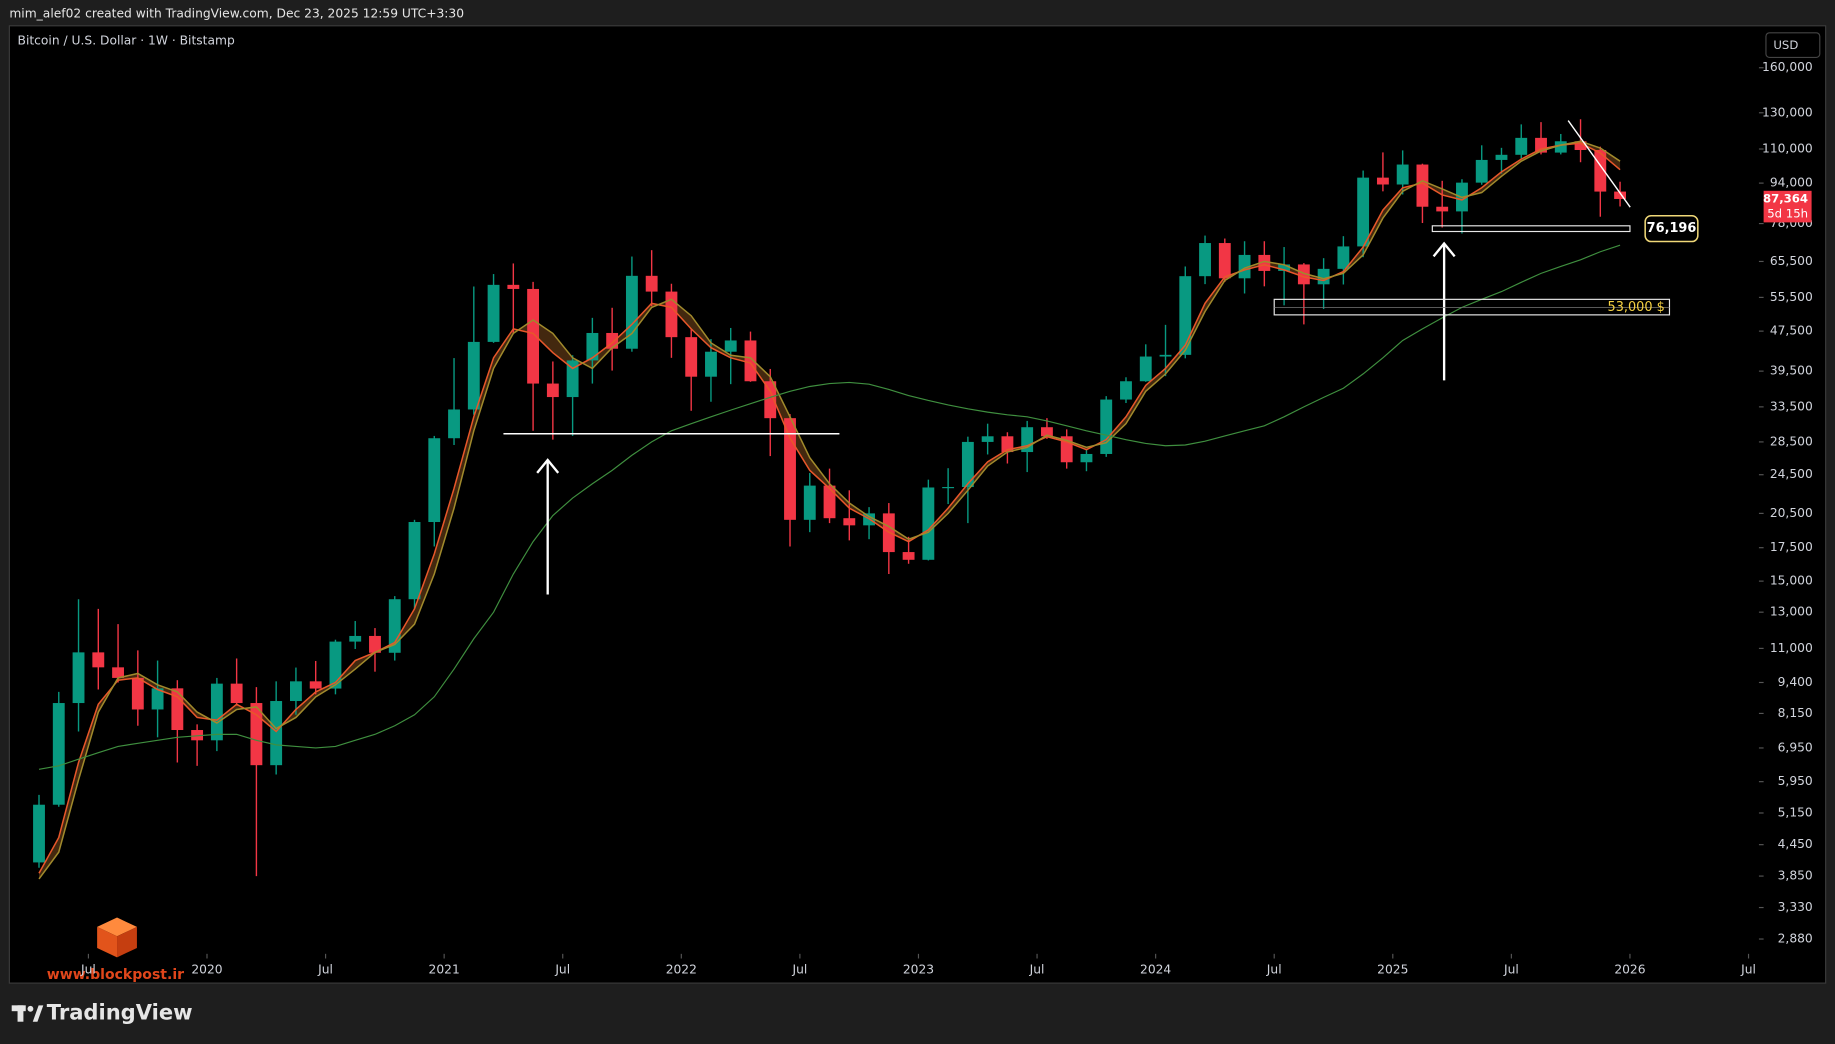  I want to click on x-tick-label: 2024, so click(1155, 970).